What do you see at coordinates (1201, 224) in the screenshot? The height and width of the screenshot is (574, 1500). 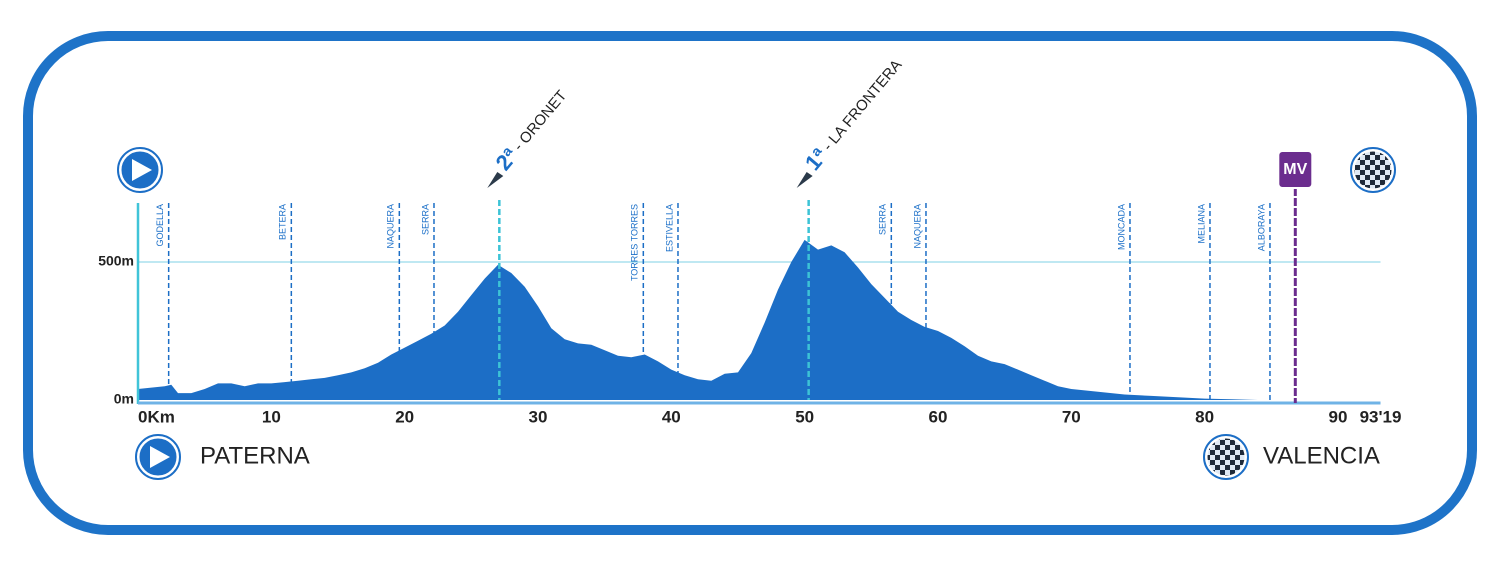 I see `town-label: MELIANA` at bounding box center [1201, 224].